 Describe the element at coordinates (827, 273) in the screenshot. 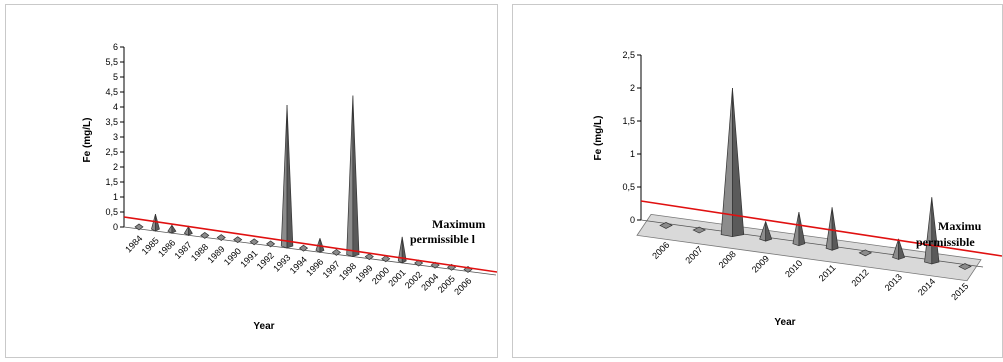

I see `x-tick-label: 2011` at that location.